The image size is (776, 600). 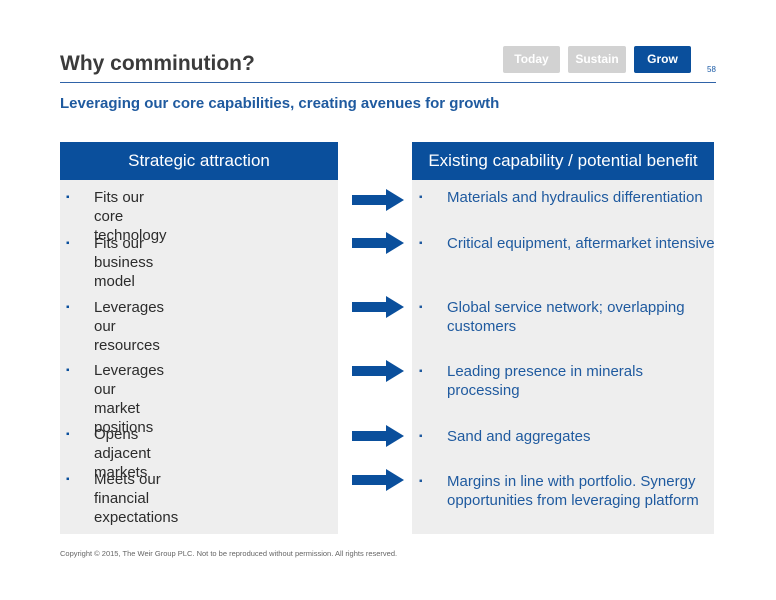 What do you see at coordinates (575, 197) in the screenshot?
I see `right-item-text: Materials and hydraulics differentiation` at bounding box center [575, 197].